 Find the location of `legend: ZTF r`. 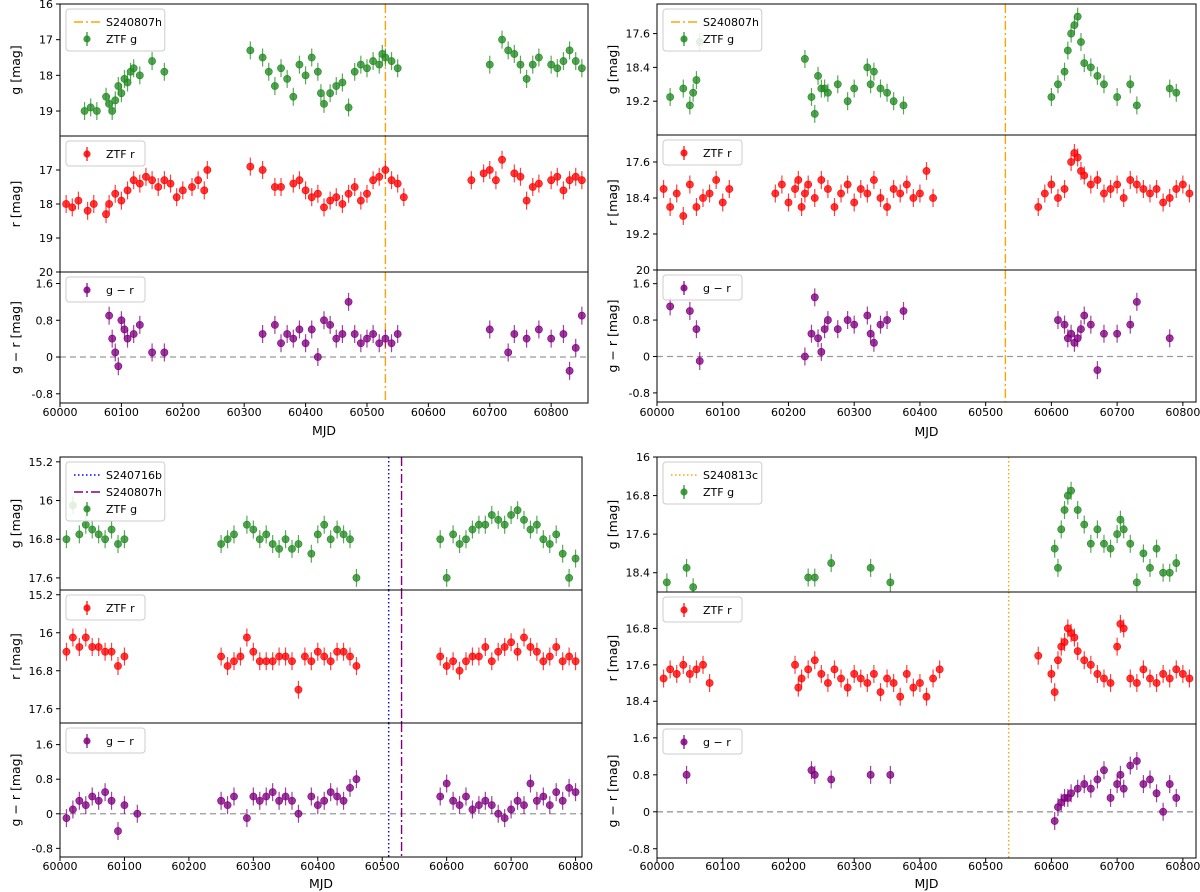

legend: ZTF r is located at coordinates (105, 153).